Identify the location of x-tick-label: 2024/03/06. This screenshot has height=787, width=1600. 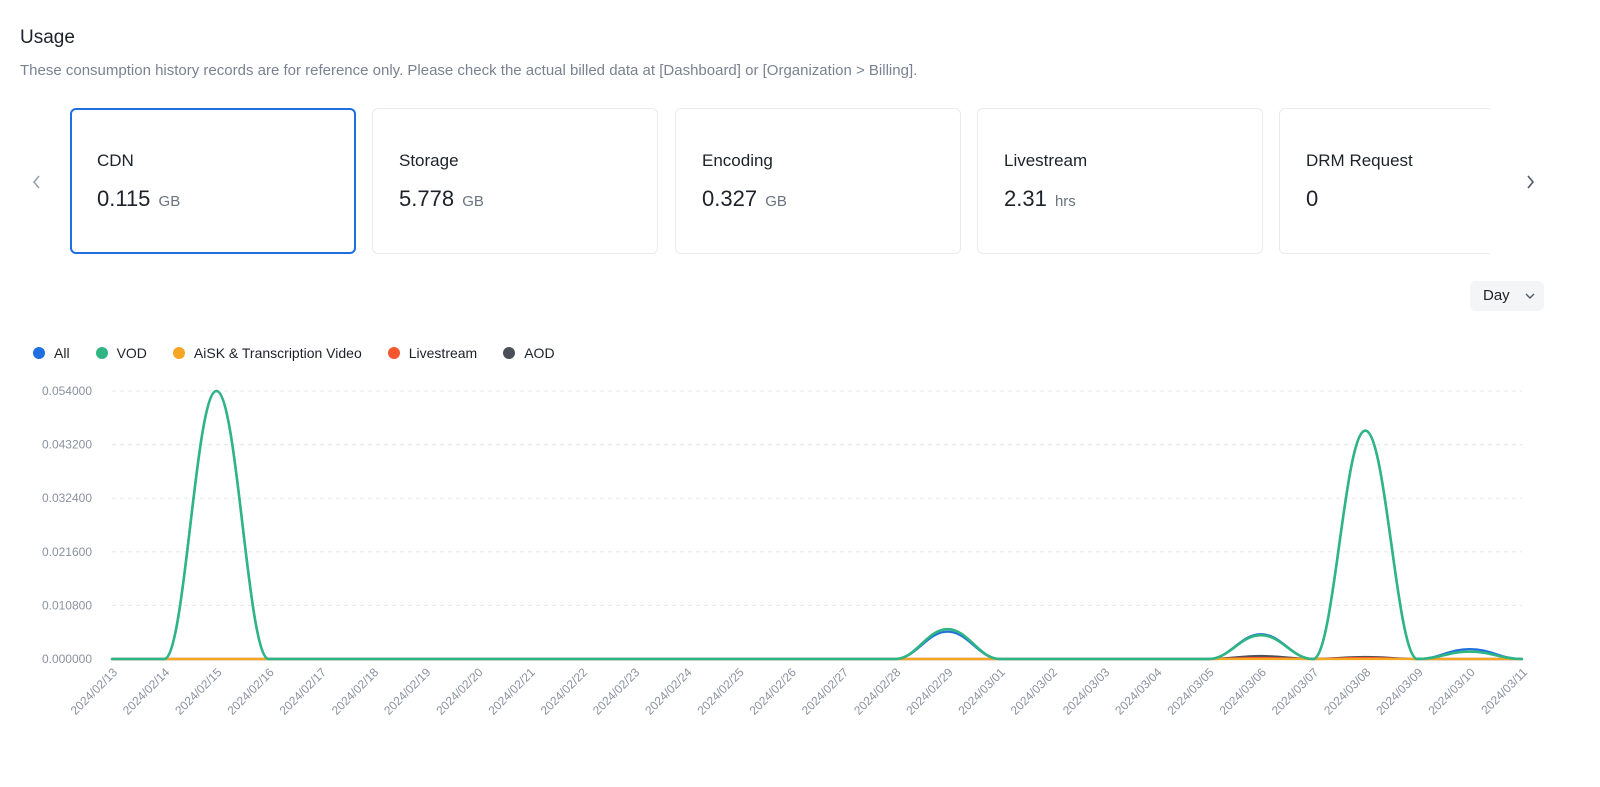
(1243, 691).